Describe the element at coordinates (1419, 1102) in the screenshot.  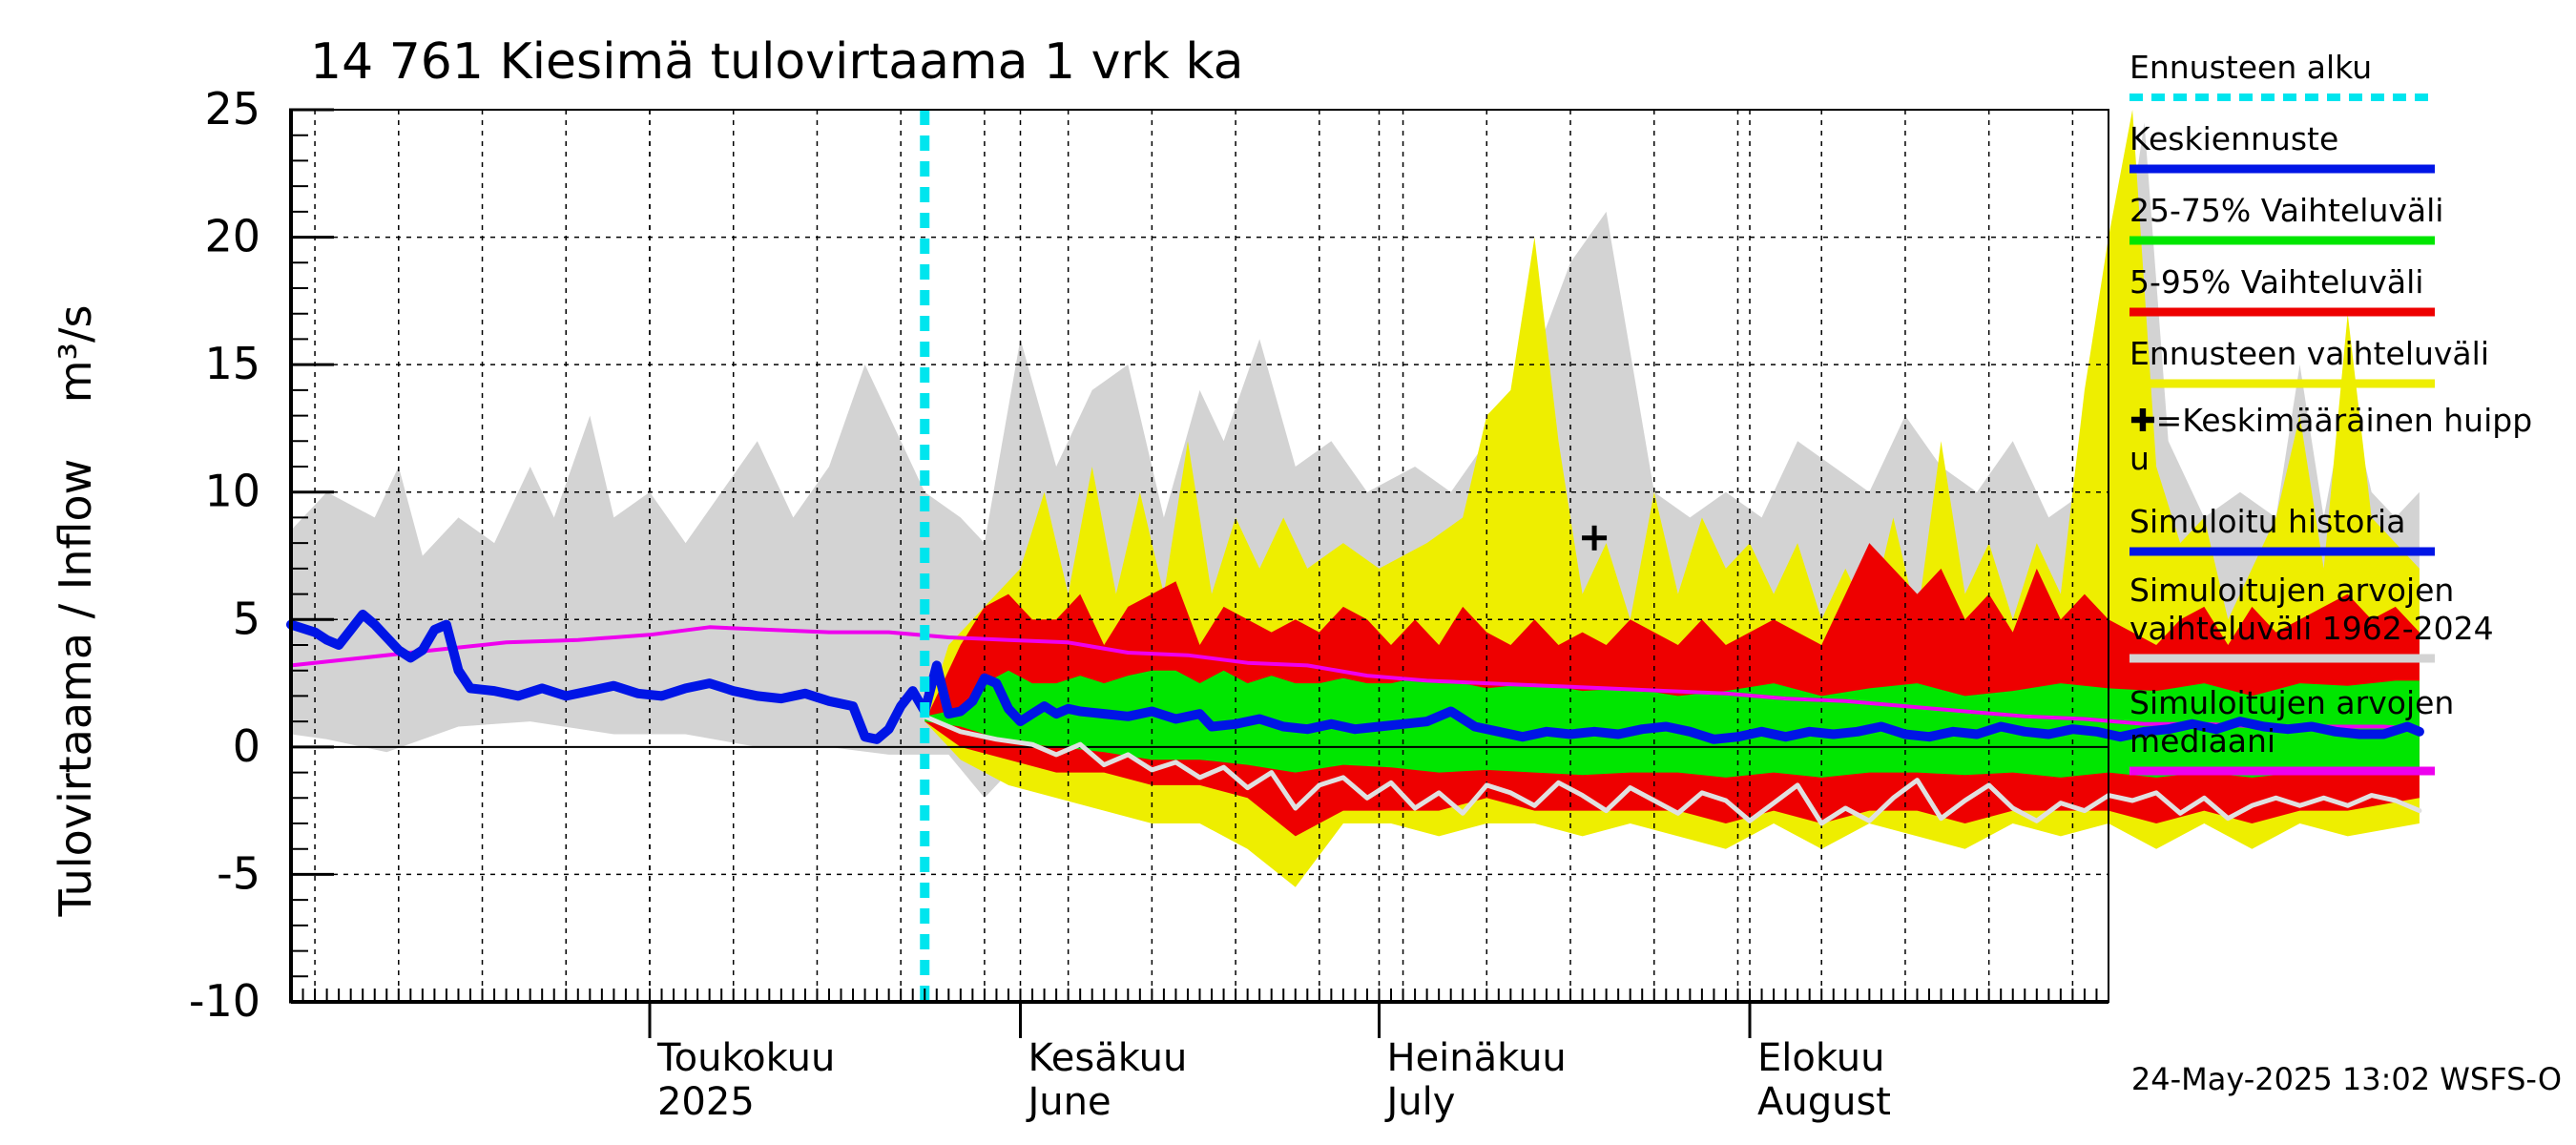
I see `x-month-sublabel: July` at that location.